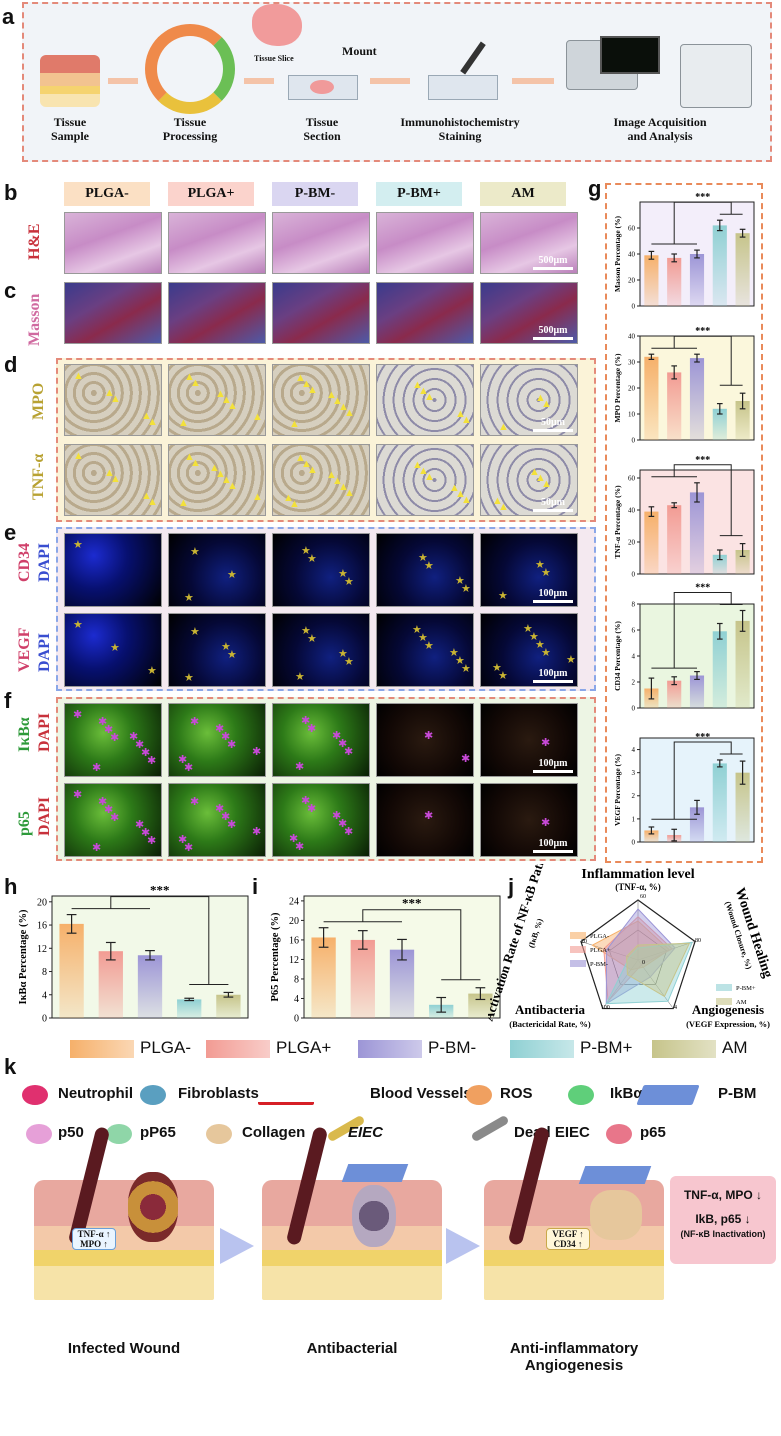 The image size is (781, 1436). I want to click on pbm-patch, so click(615, 1175).